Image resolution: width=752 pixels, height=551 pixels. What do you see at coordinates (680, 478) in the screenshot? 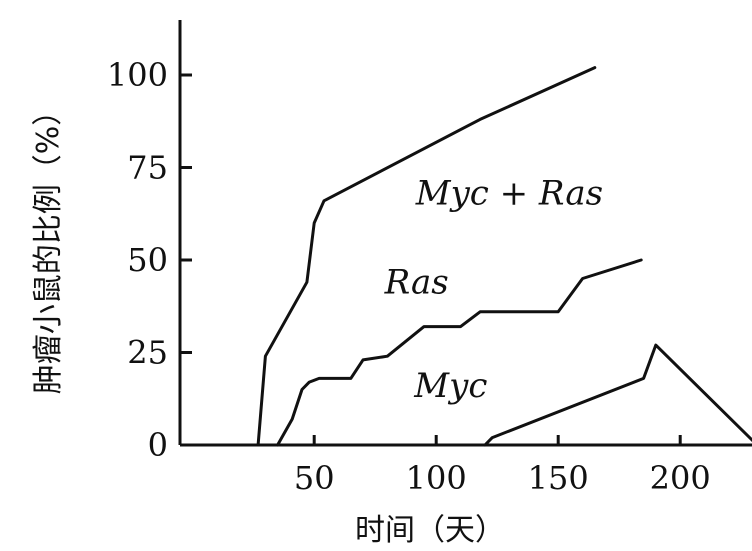
I see `x-tick-label: 200` at bounding box center [680, 478].